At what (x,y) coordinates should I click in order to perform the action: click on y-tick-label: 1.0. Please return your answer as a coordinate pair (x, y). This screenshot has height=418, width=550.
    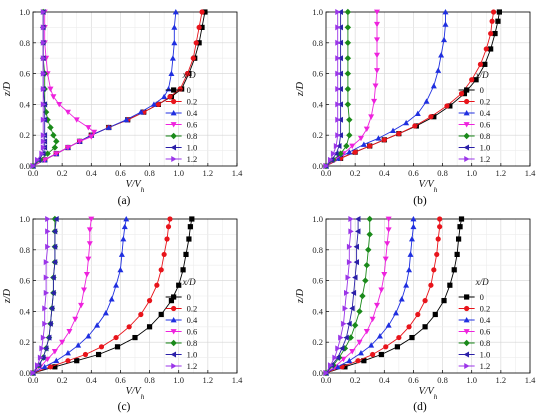
    Looking at the image, I should click on (317, 219).